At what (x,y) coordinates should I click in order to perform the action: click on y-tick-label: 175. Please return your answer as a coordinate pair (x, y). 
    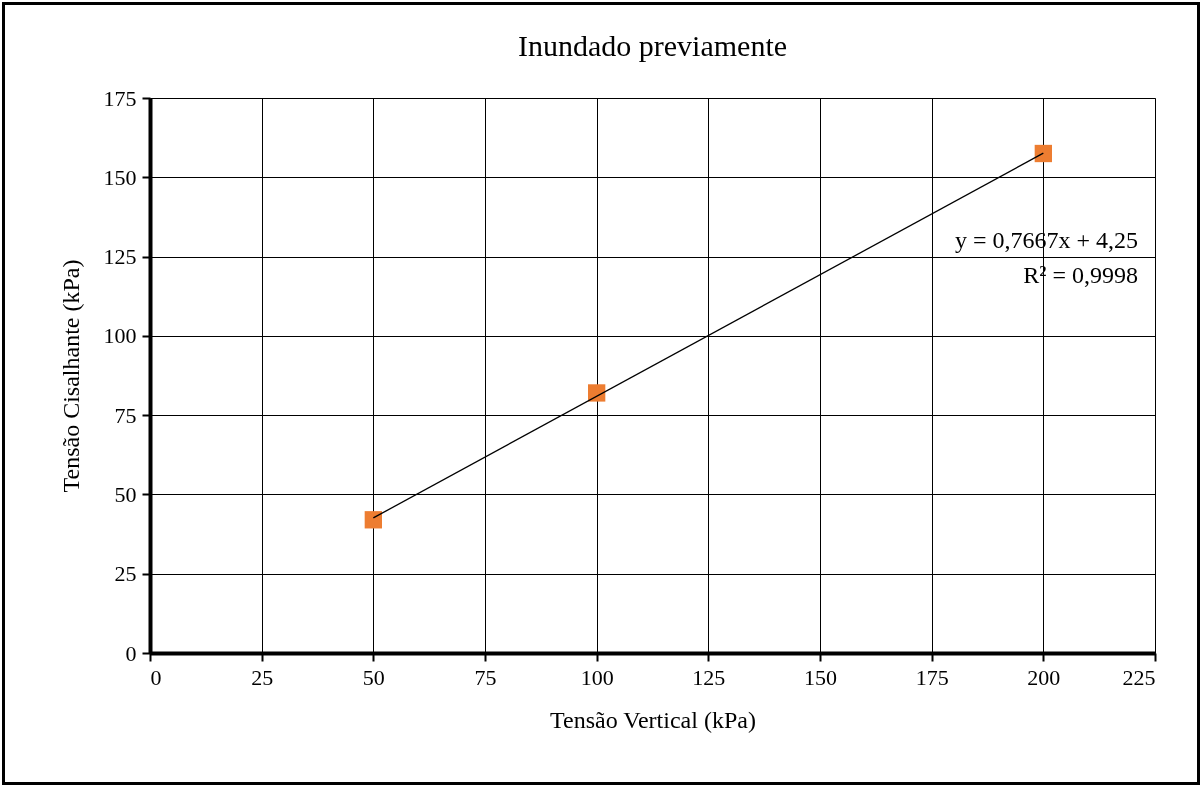
    Looking at the image, I should click on (120, 98).